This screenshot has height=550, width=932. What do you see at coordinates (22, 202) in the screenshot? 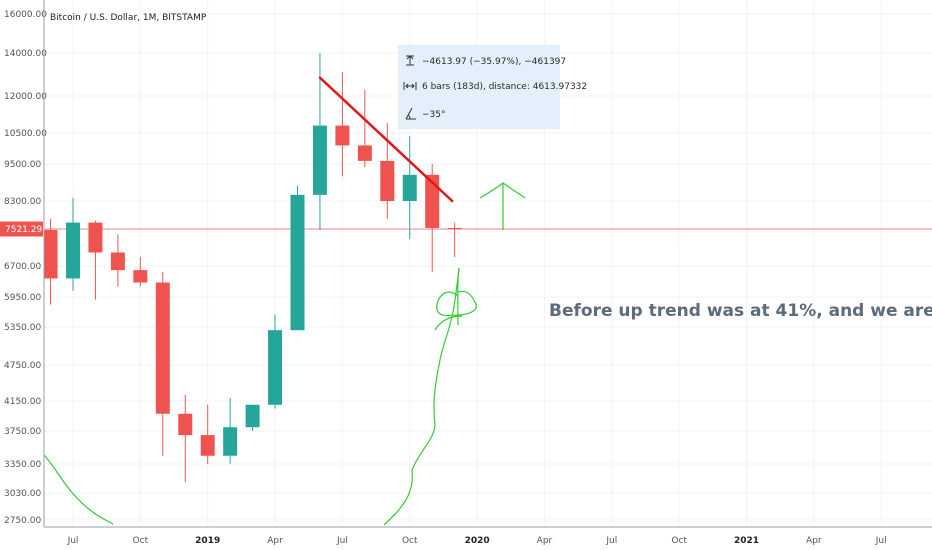
I see `y-tick-label: 8300.00` at bounding box center [22, 202].